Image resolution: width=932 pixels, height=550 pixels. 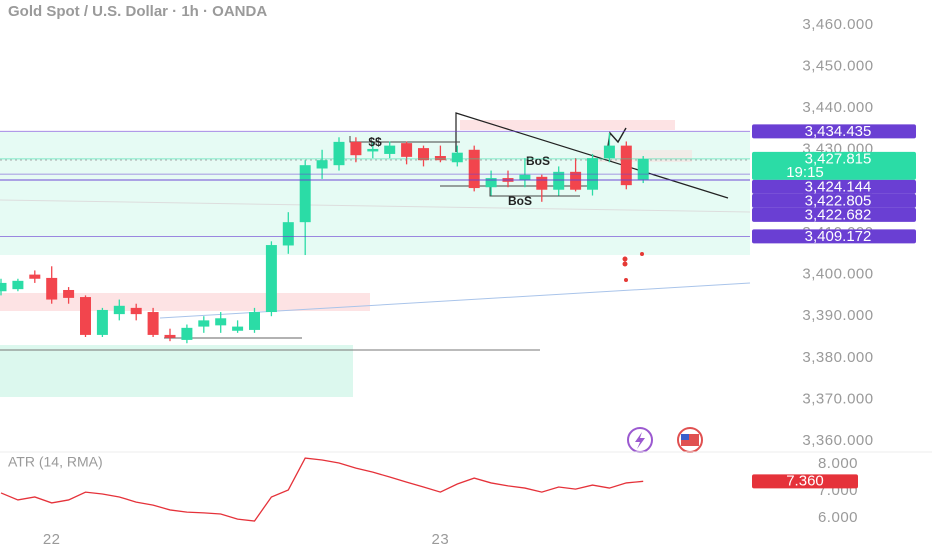 I want to click on y-tick-label: 8.000, so click(x=838, y=463).